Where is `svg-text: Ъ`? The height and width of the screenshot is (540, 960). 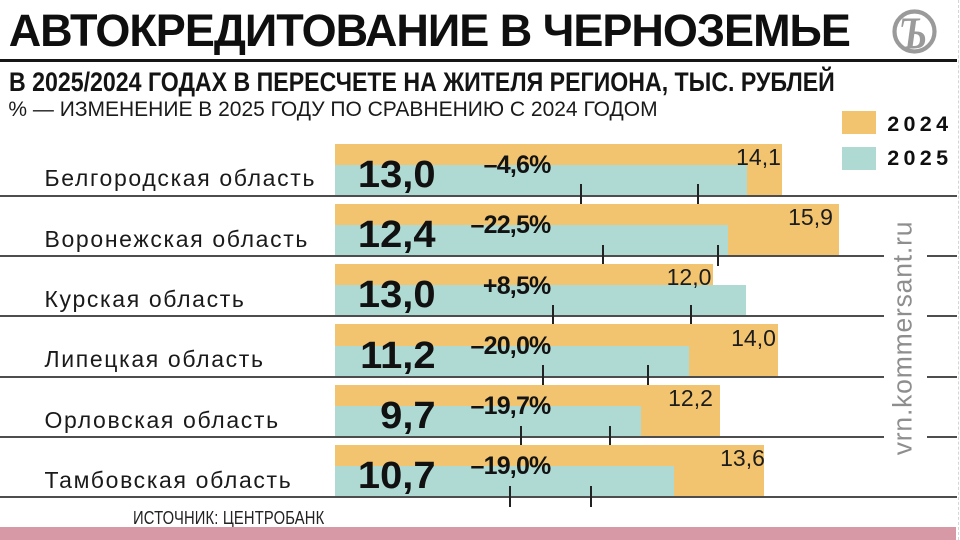 svg-text: Ъ is located at coordinates (913, 31).